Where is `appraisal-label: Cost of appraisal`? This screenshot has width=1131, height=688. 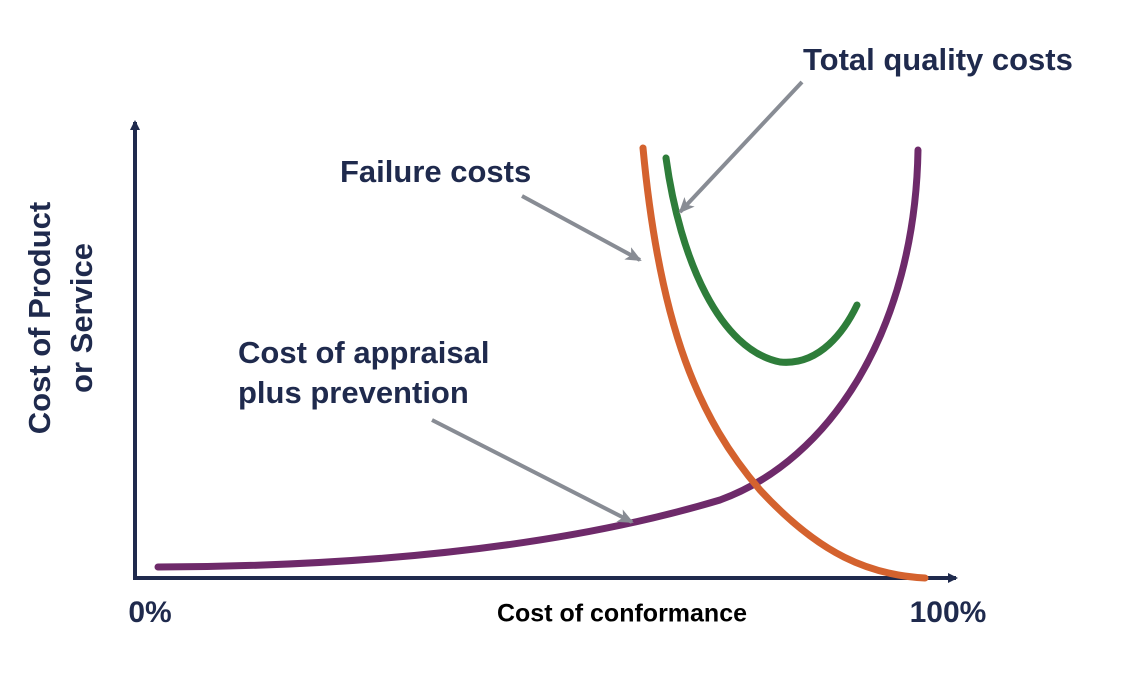
appraisal-label: Cost of appraisal is located at coordinates (364, 352).